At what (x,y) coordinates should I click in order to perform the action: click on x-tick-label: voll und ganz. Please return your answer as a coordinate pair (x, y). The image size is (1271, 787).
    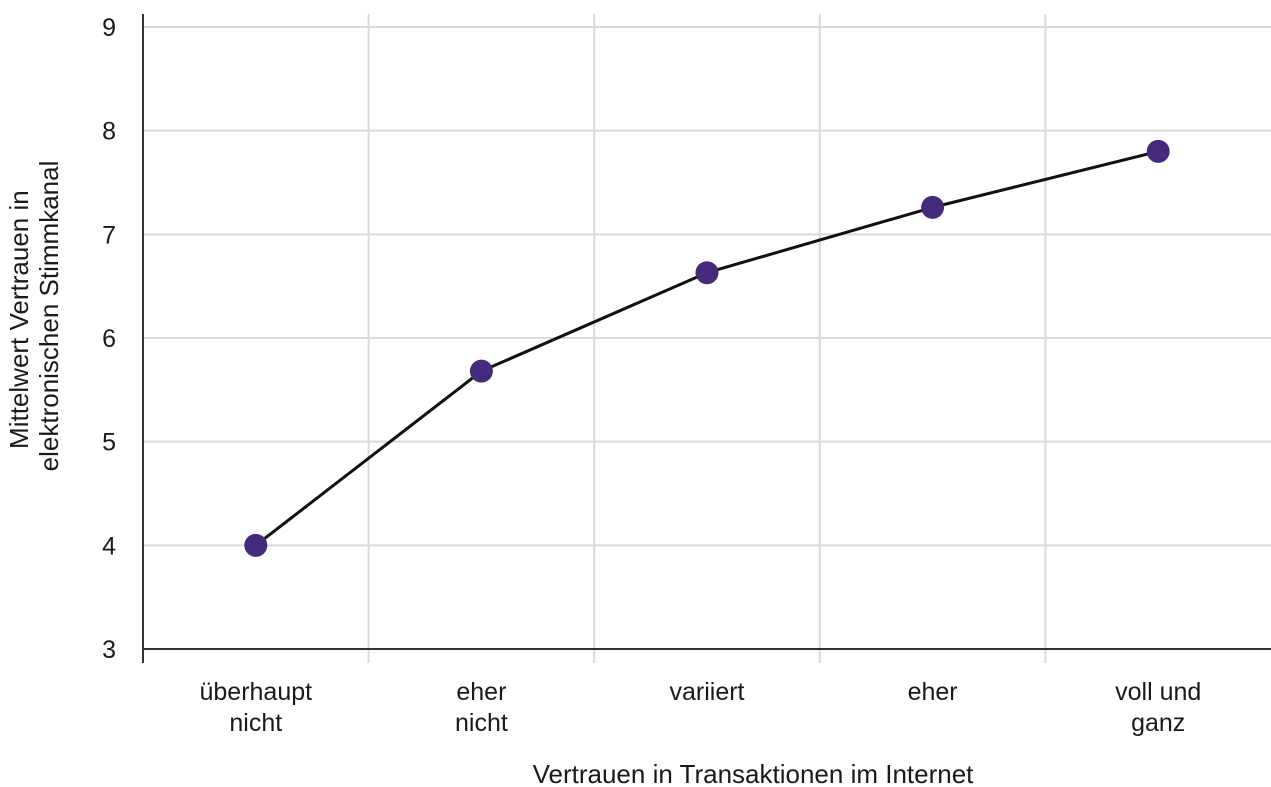
    Looking at the image, I should click on (1158, 707).